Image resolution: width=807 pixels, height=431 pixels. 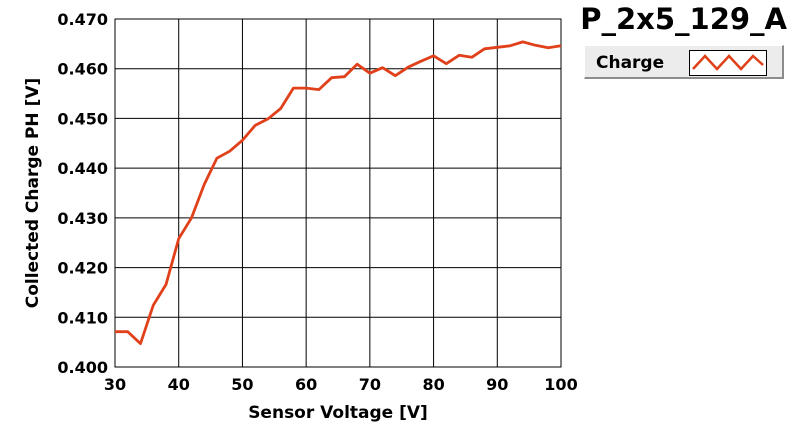 I want to click on y-tick-label: 0.470, so click(x=82, y=19).